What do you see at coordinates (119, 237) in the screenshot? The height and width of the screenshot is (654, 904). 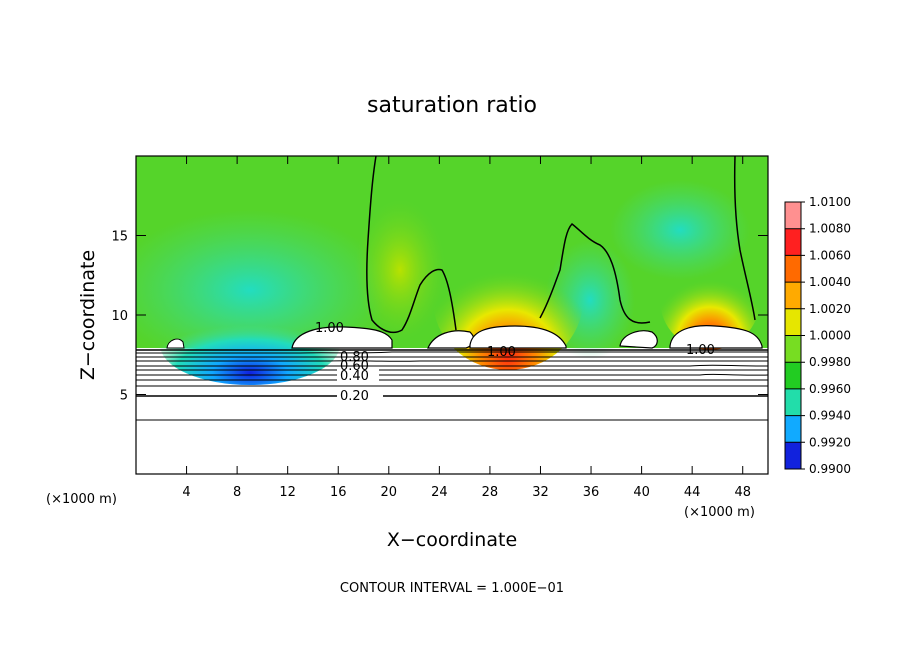 I see `y-tick-label: 15` at bounding box center [119, 237].